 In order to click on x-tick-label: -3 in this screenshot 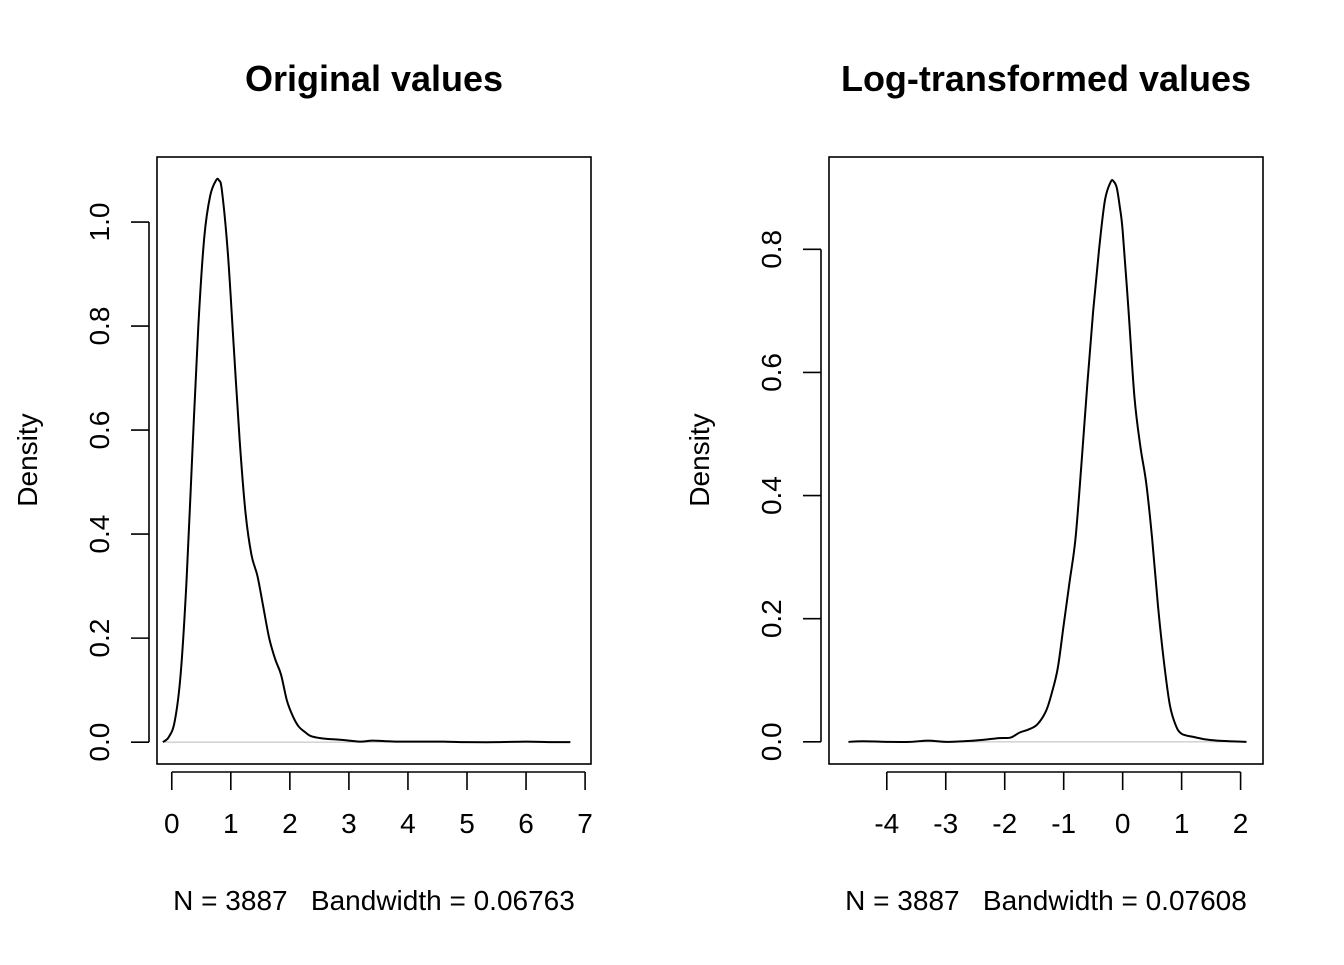, I will do `click(945, 823)`.